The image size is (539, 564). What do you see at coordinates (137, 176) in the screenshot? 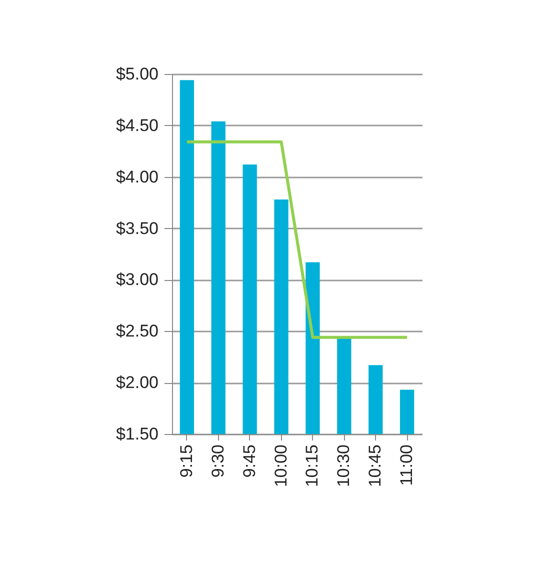
I see `y-tick-label: $4.00` at bounding box center [137, 176].